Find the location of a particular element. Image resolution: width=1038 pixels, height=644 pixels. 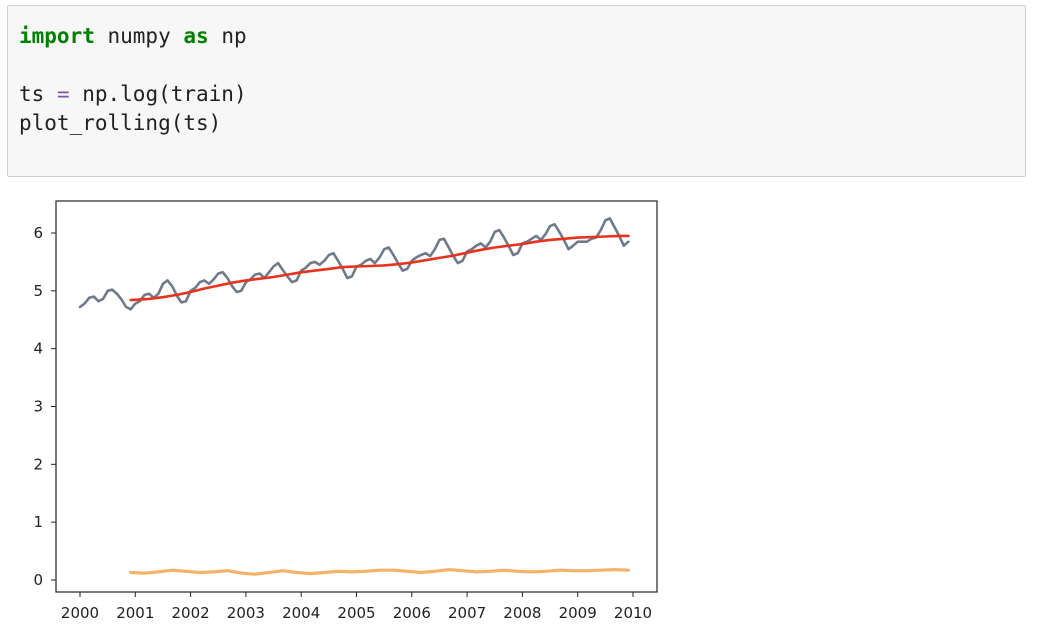

series-line-rolling-std is located at coordinates (379, 572).